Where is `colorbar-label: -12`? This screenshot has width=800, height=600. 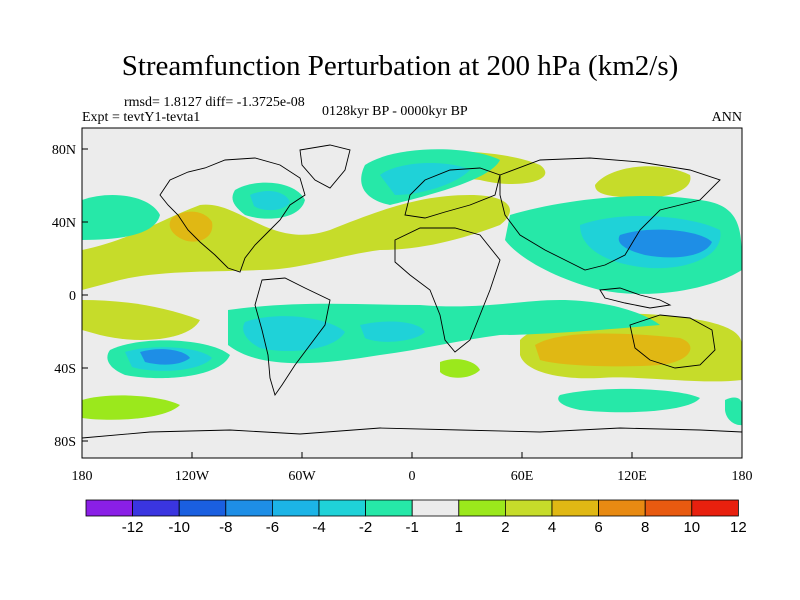
colorbar-label: -12 is located at coordinates (133, 527).